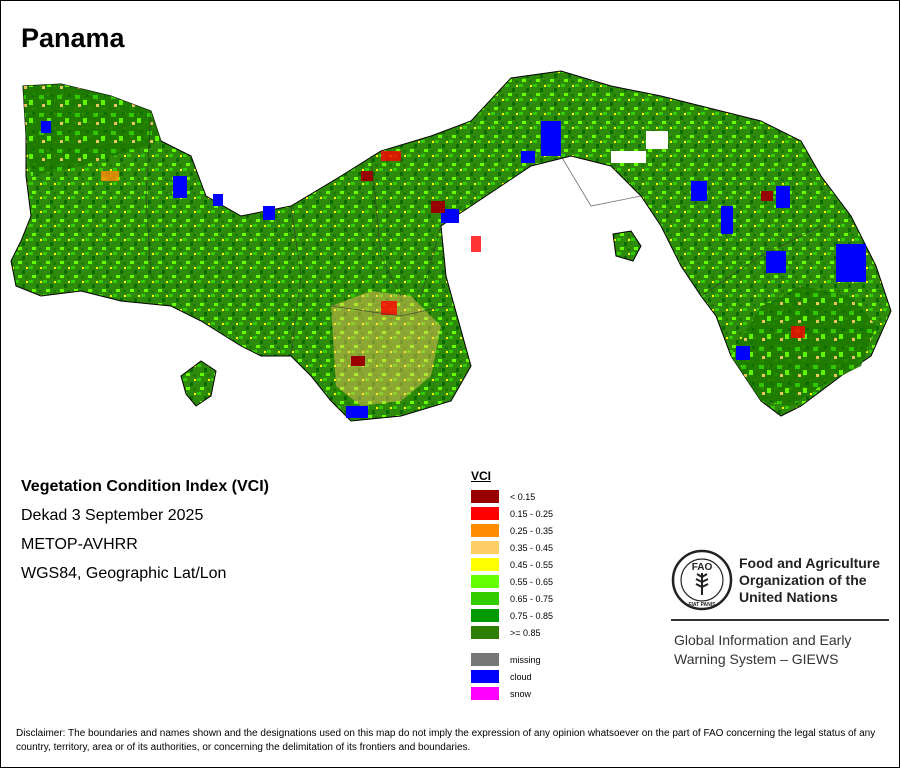 Image resolution: width=900 pixels, height=768 pixels. I want to click on fao-emblem-motto: FIAT PANIS, so click(702, 605).